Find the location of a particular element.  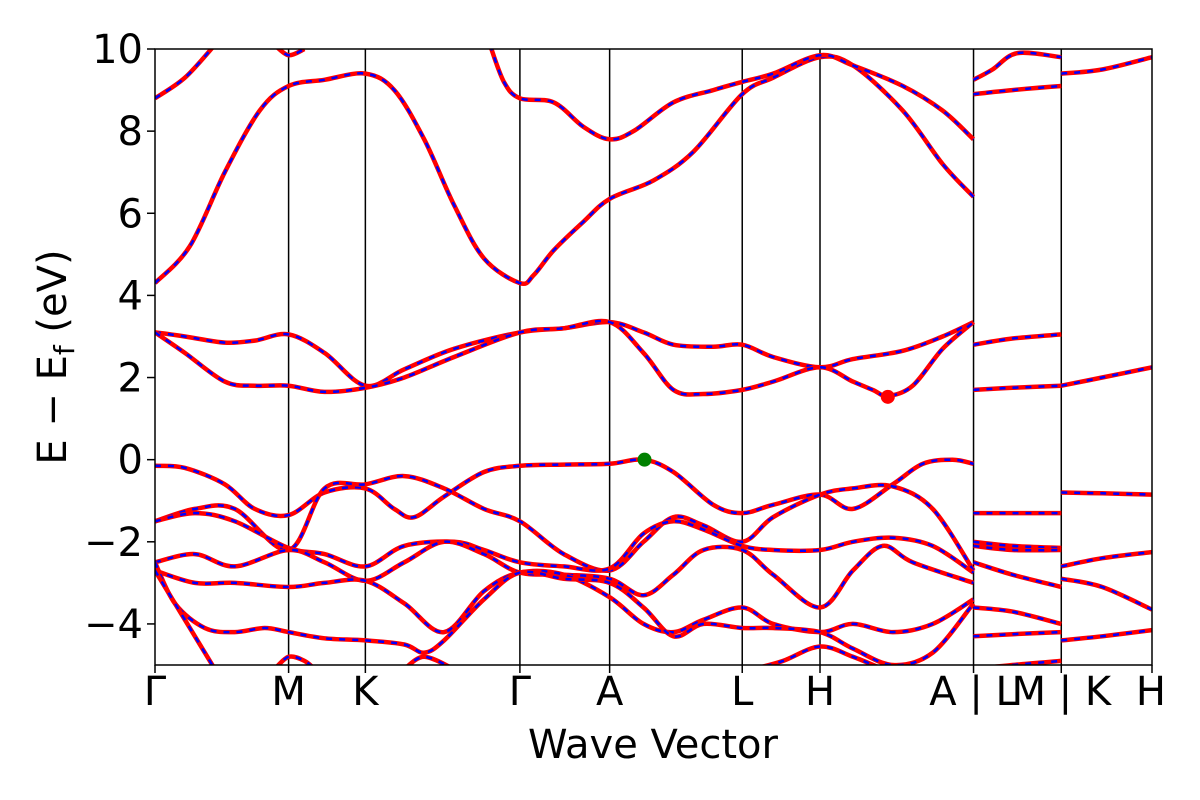

band-24-overlay is located at coordinates (1017, 548).